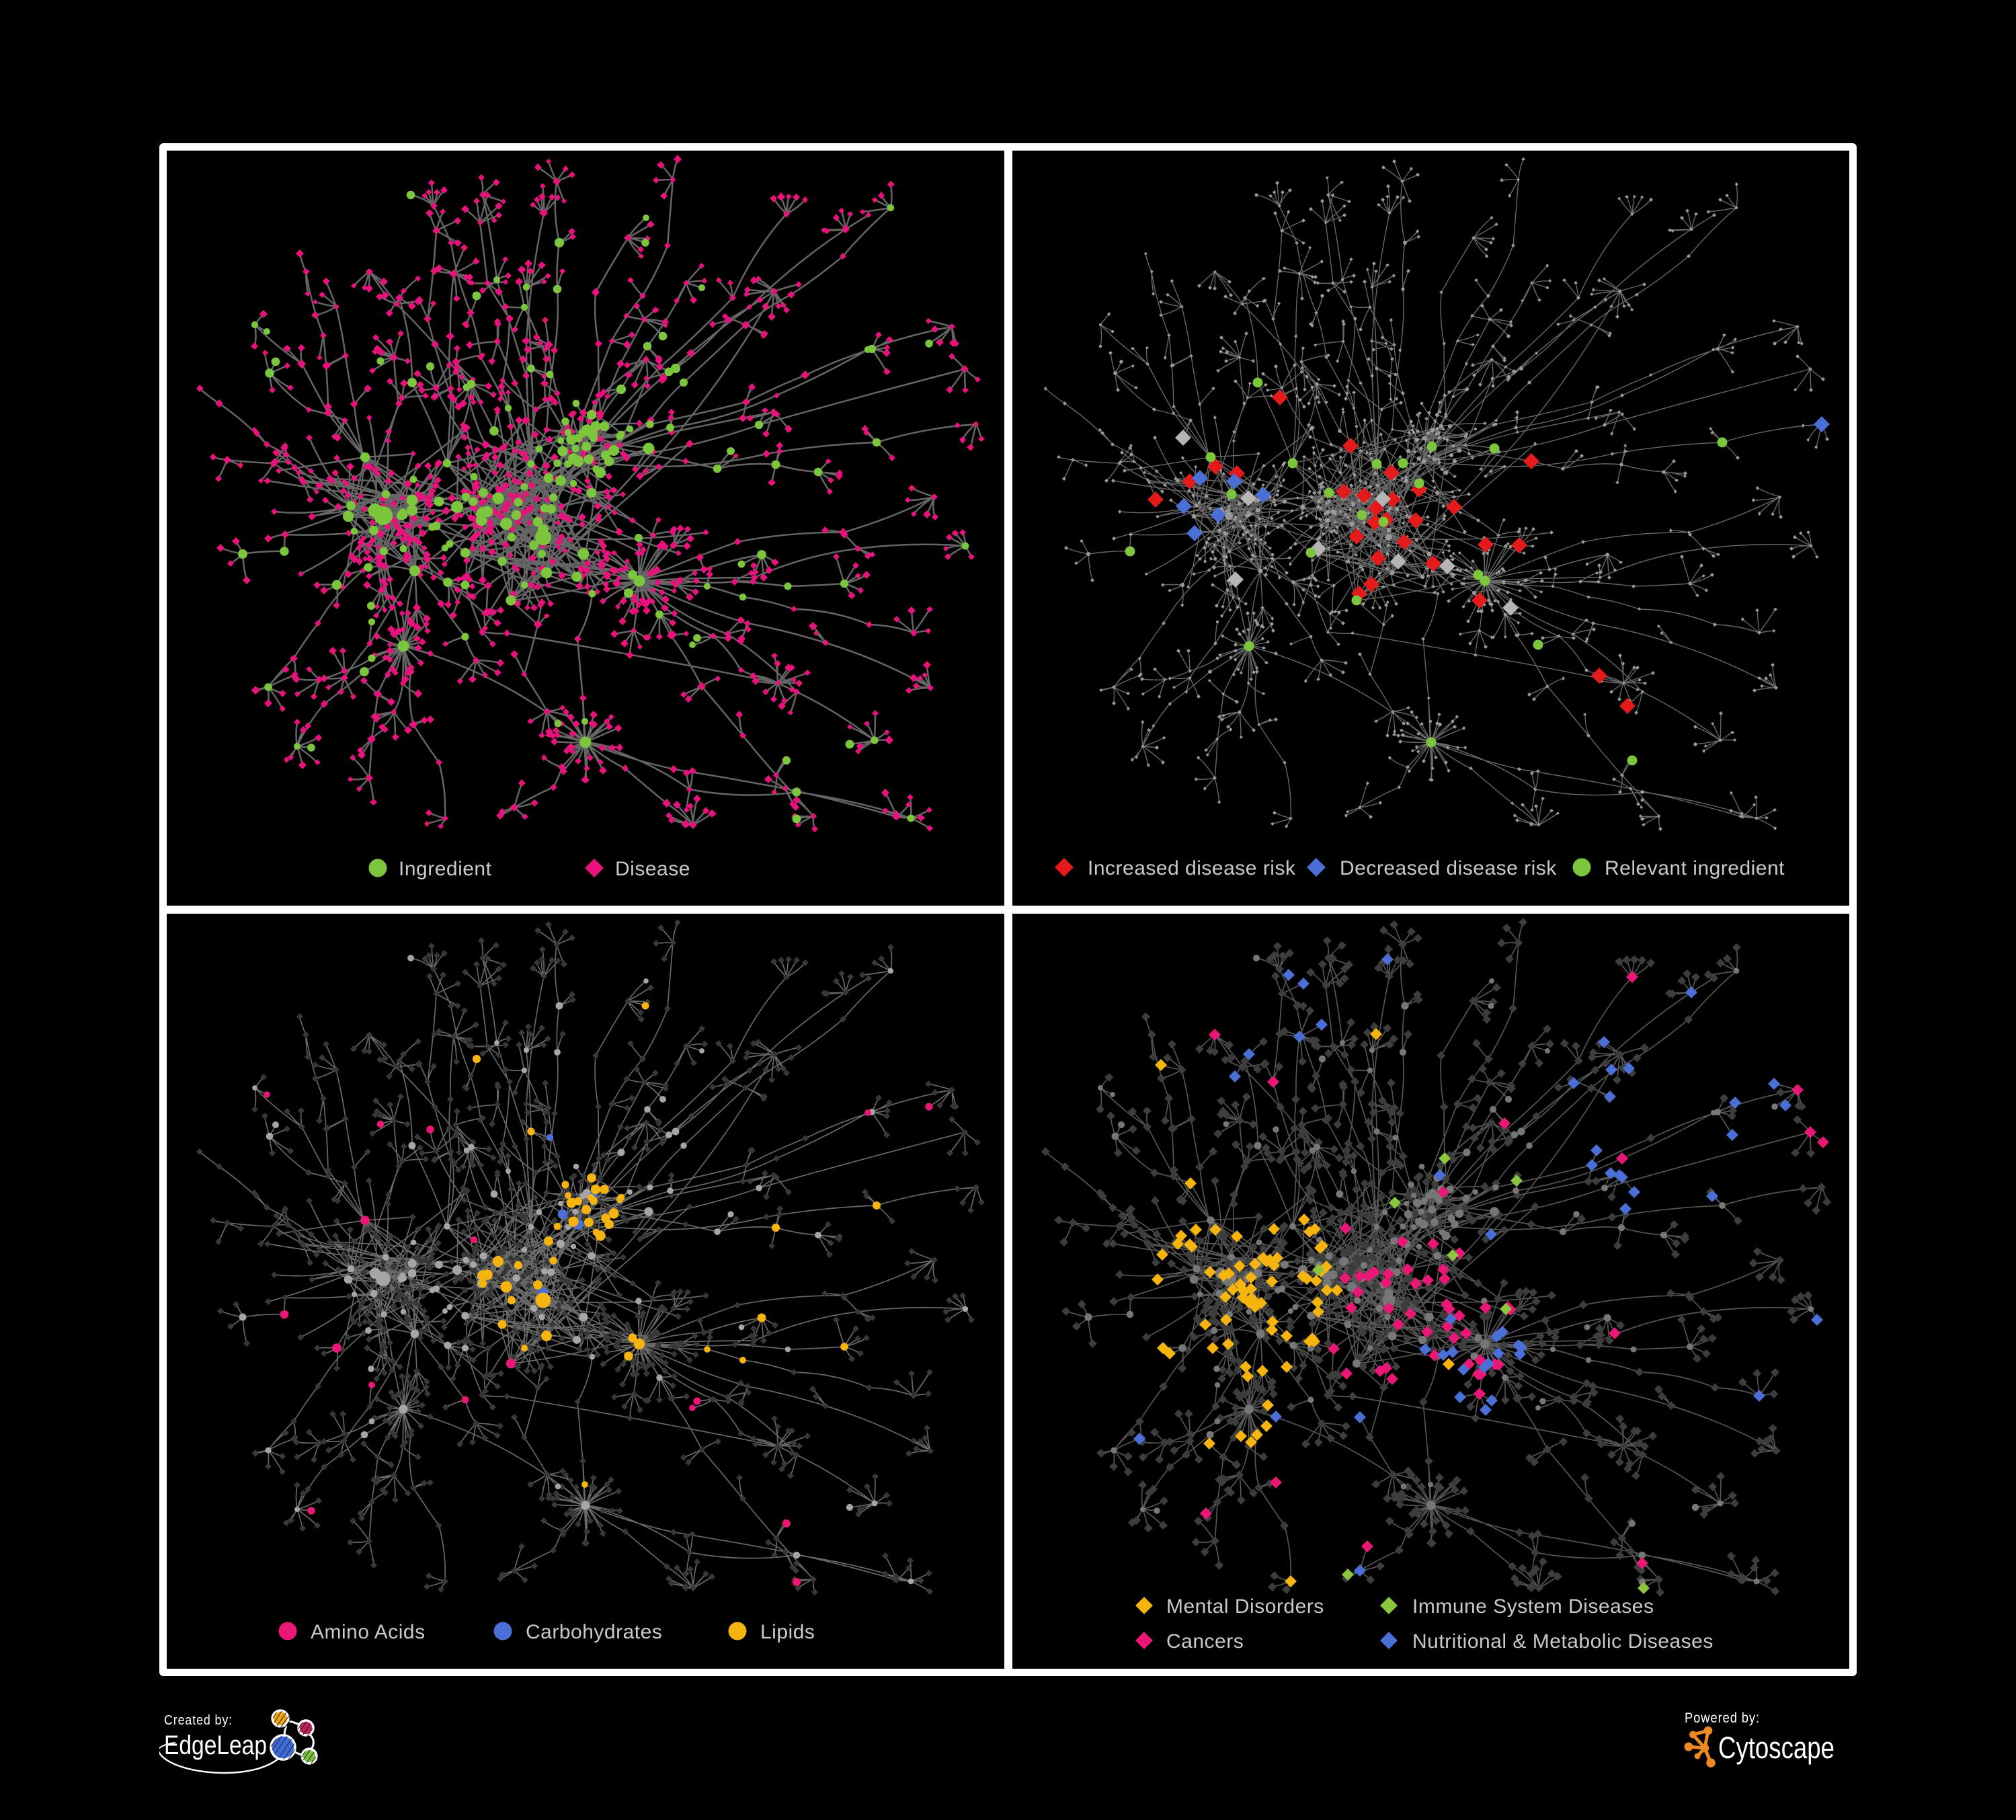 The width and height of the screenshot is (2016, 1820). I want to click on svg-text: Increased disease risk, so click(1192, 868).